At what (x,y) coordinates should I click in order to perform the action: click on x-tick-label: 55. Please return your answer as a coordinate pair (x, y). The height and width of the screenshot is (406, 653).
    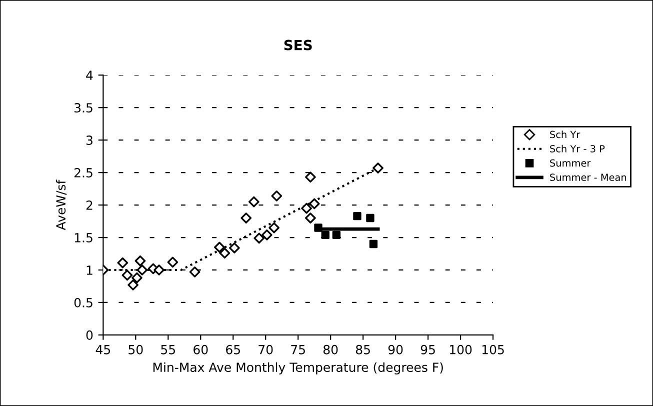
    Looking at the image, I should click on (168, 349).